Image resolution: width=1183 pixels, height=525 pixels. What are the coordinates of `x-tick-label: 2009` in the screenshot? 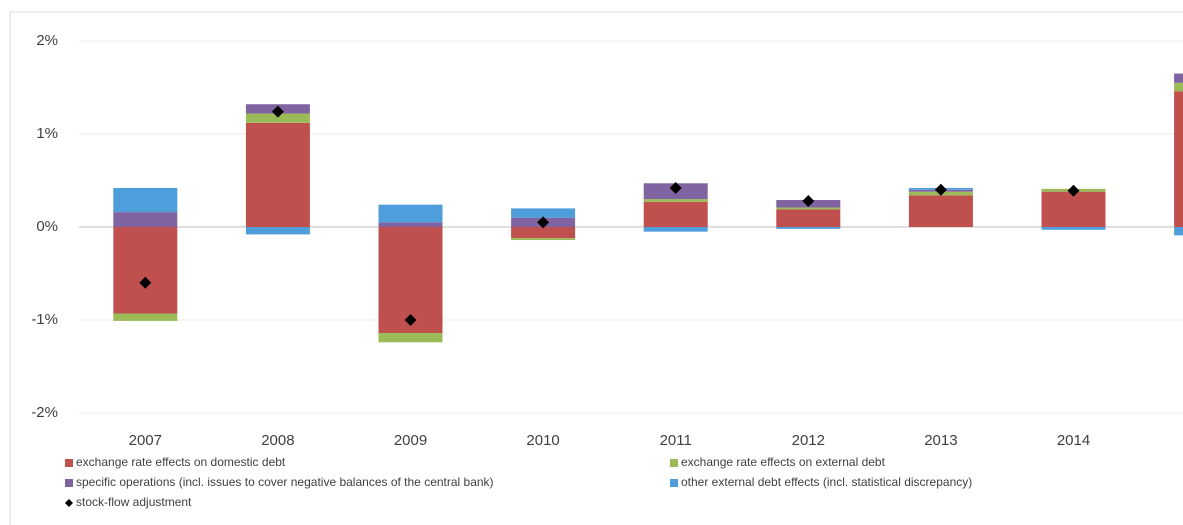 It's located at (410, 440).